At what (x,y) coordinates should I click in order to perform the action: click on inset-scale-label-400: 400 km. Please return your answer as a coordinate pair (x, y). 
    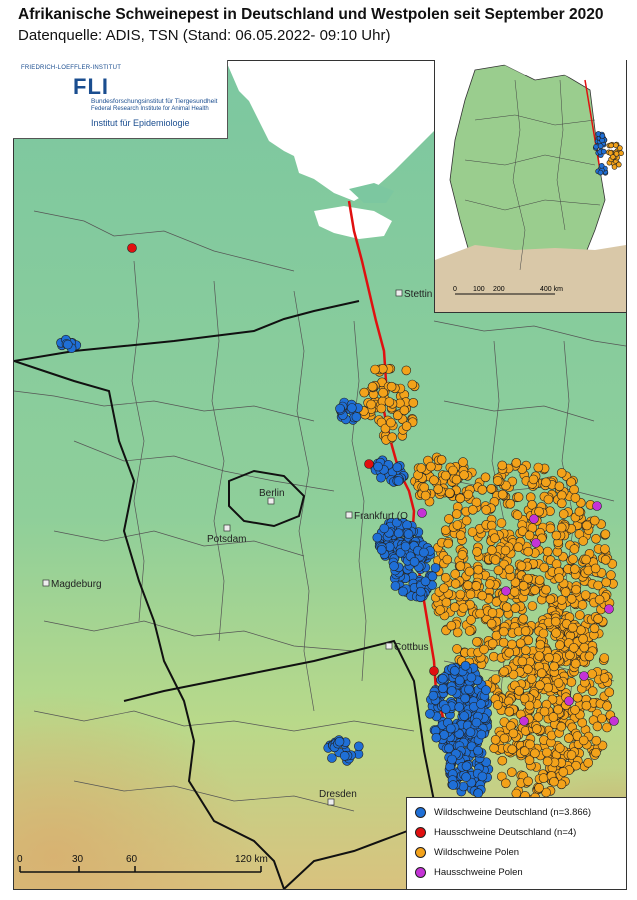
    Looking at the image, I should click on (551, 289).